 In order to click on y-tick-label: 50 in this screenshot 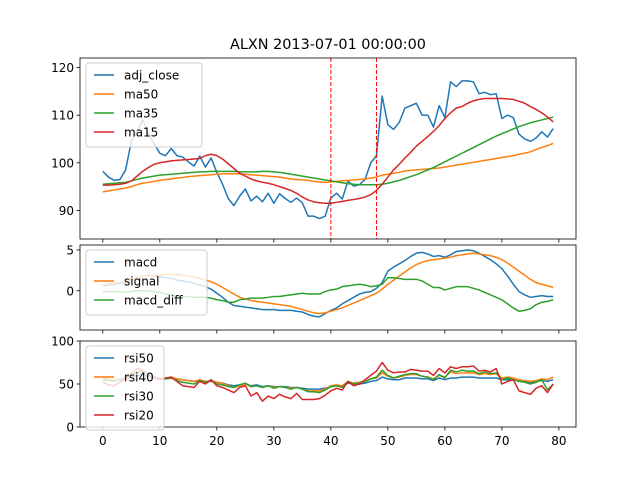, I will do `click(66, 385)`.